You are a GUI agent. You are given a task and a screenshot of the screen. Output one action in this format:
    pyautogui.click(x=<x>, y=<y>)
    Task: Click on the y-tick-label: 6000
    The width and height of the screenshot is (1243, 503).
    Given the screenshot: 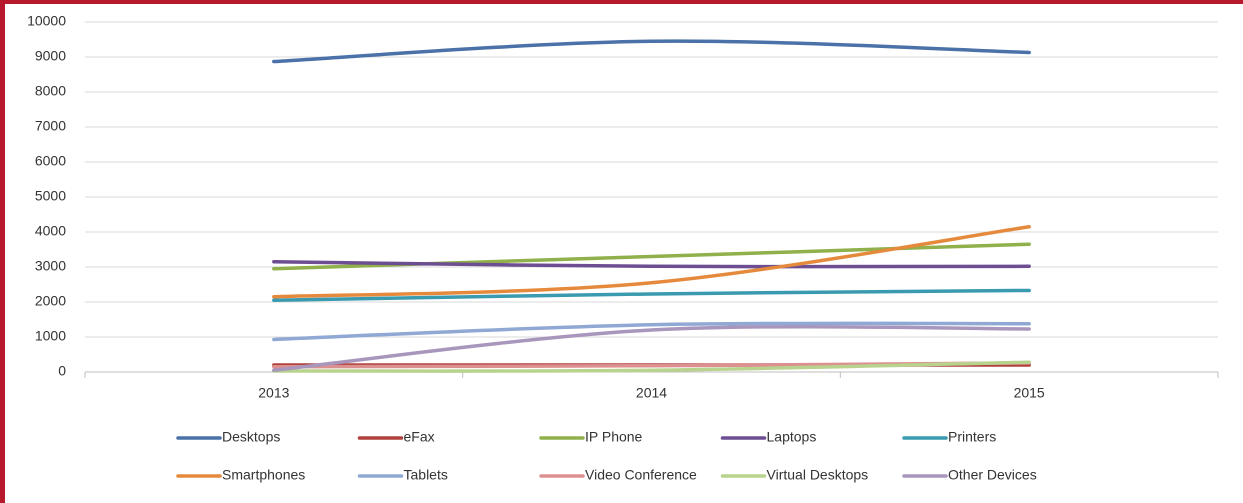 What is the action you would take?
    pyautogui.click(x=50, y=161)
    